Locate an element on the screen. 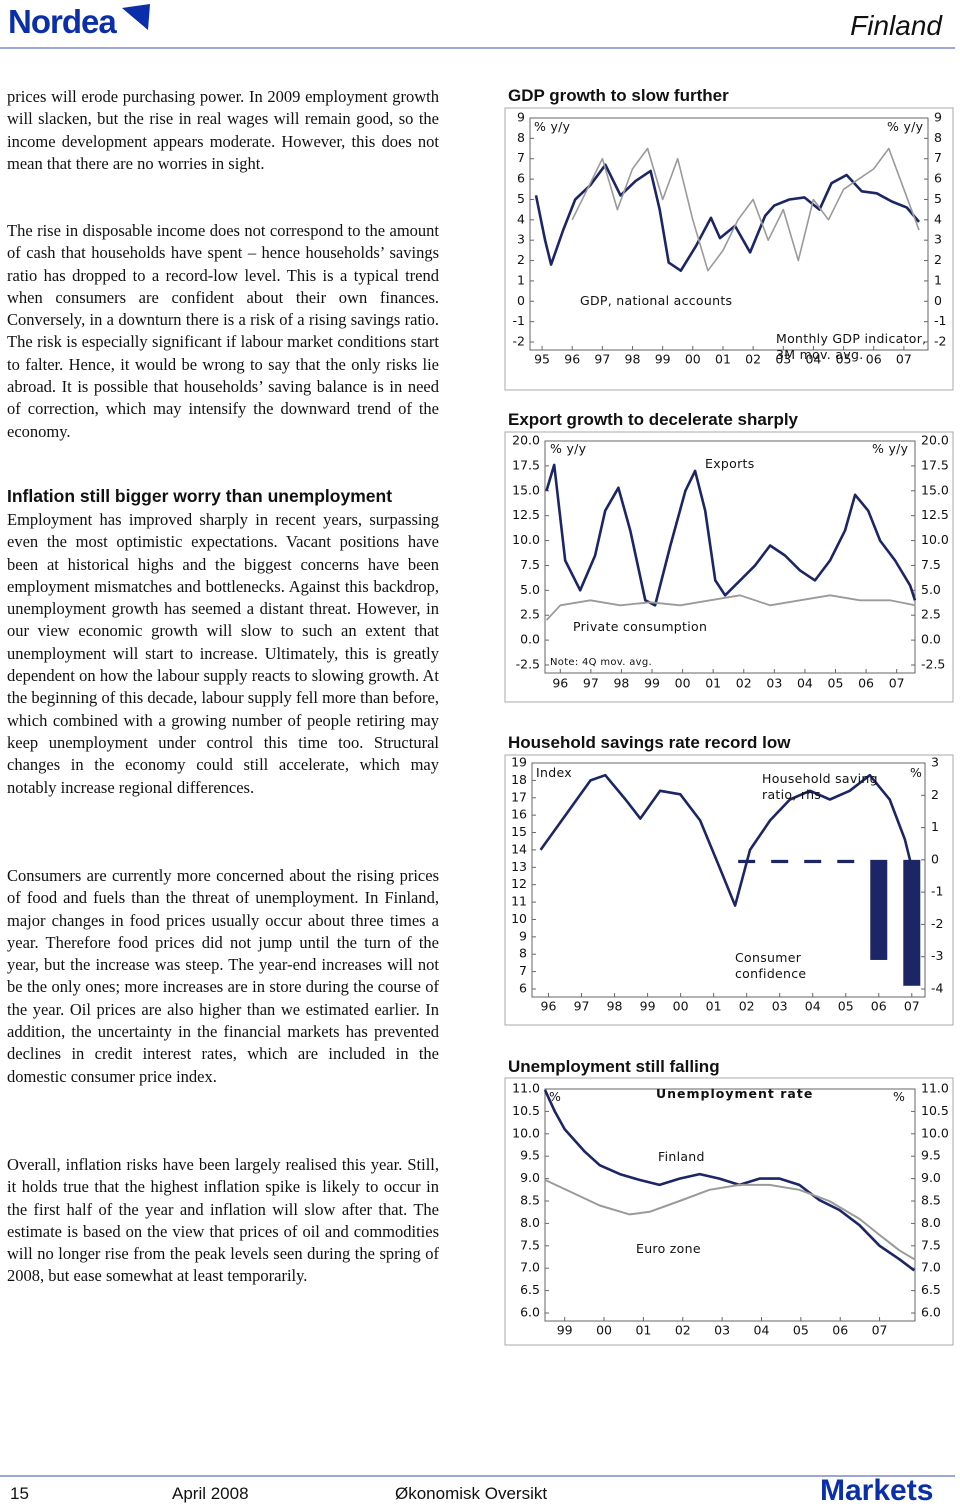 The height and width of the screenshot is (1510, 960). y-tick-label: 3 is located at coordinates (521, 239).